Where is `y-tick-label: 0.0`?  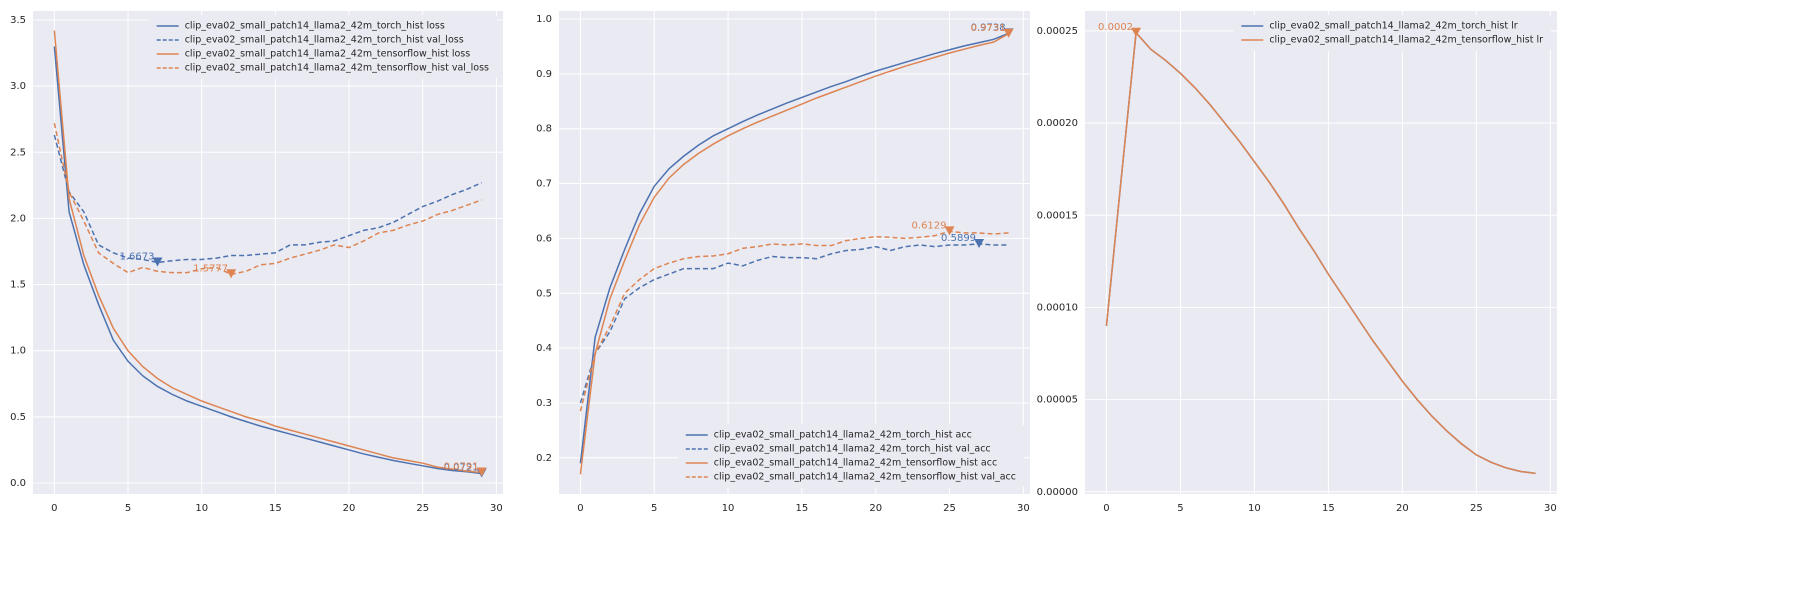 y-tick-label: 0.0 is located at coordinates (18, 483).